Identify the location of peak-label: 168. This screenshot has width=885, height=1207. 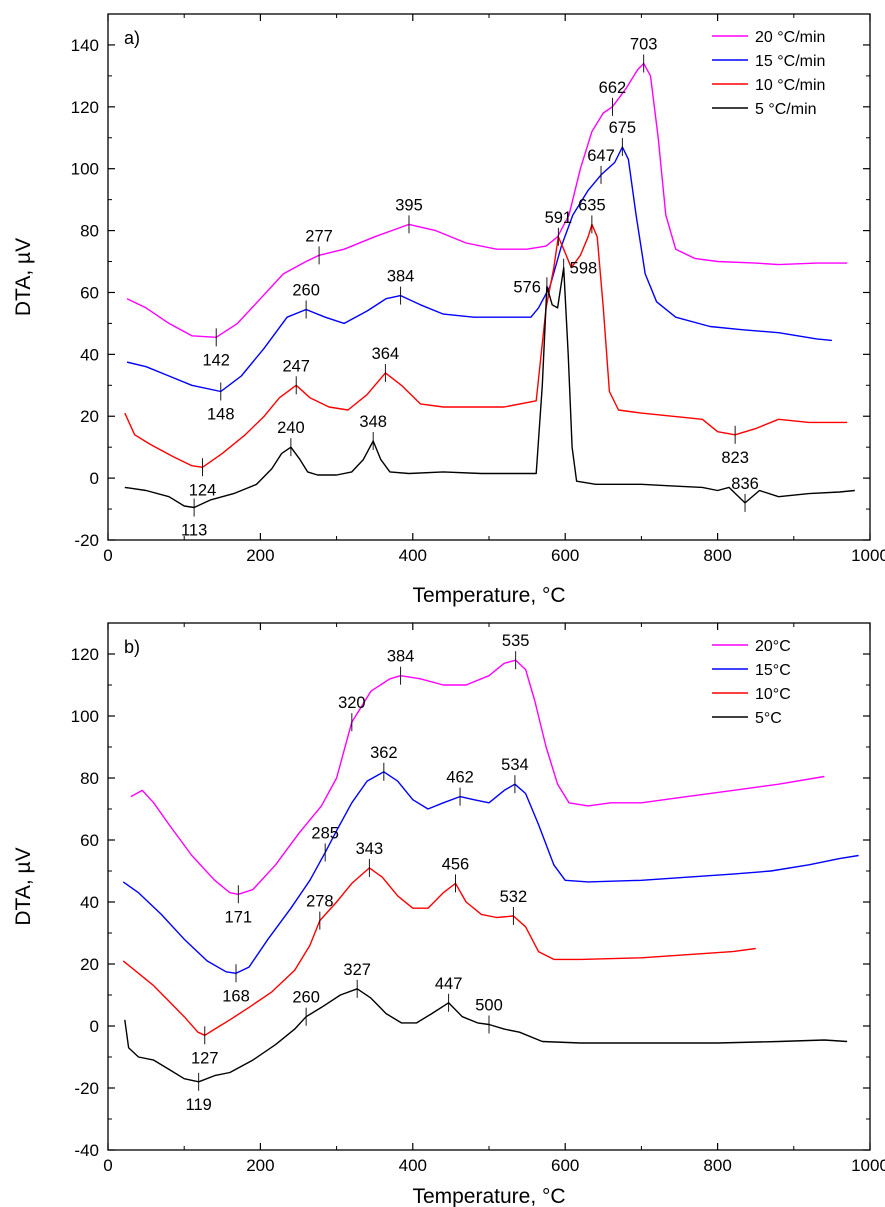
(236, 996).